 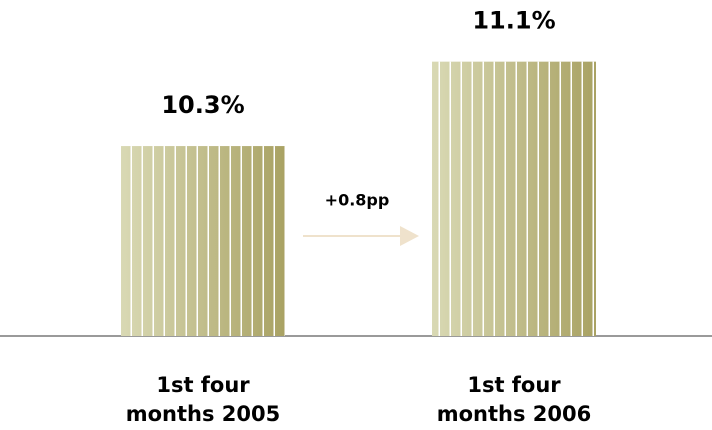 I want to click on annotation: +0.8pp, so click(x=357, y=200).